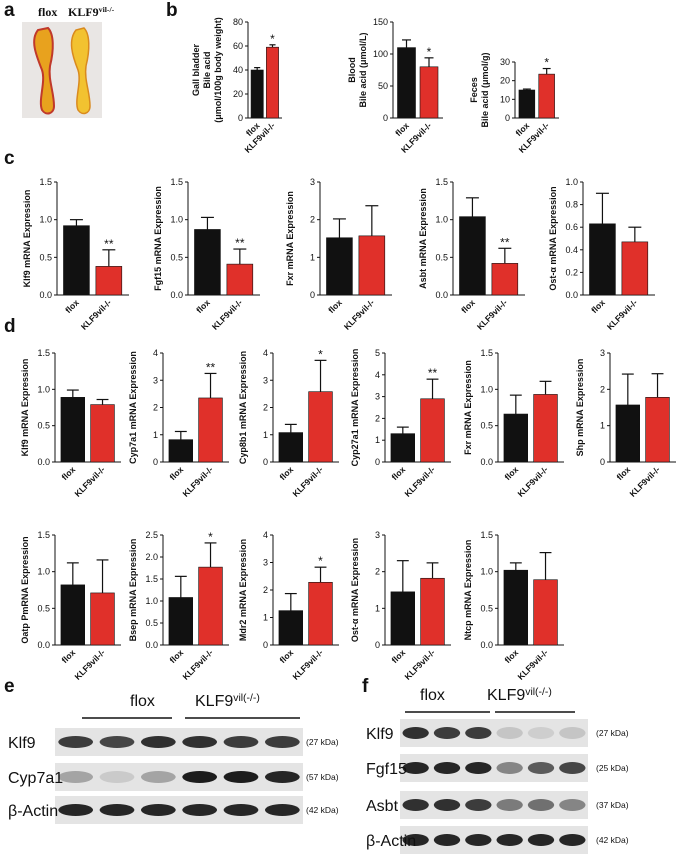  What do you see at coordinates (243, 590) in the screenshot?
I see `y-axis-label: Mdr2 mRNA Expression` at bounding box center [243, 590].